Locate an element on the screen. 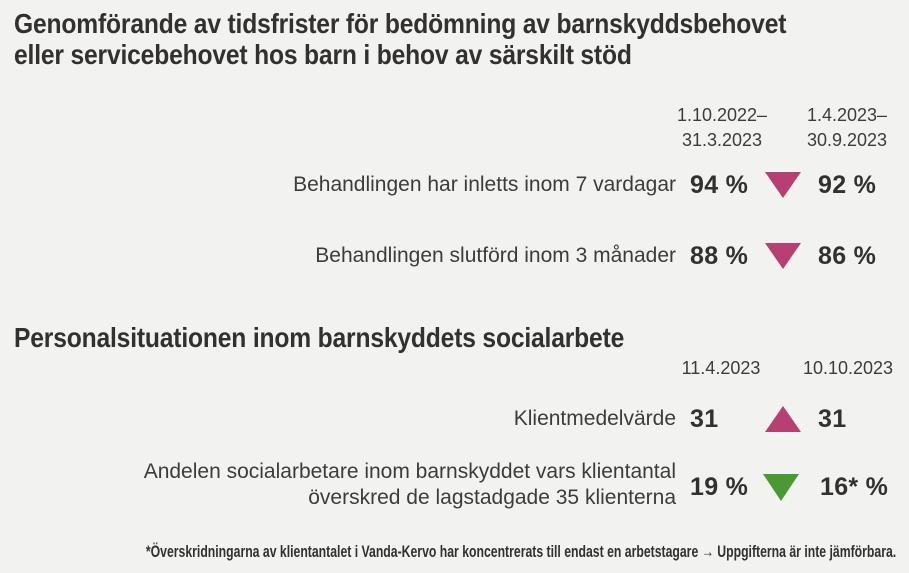 The width and height of the screenshot is (909, 573). period-header-1: 1.10.2022– 31.3.2023 is located at coordinates (722, 127).